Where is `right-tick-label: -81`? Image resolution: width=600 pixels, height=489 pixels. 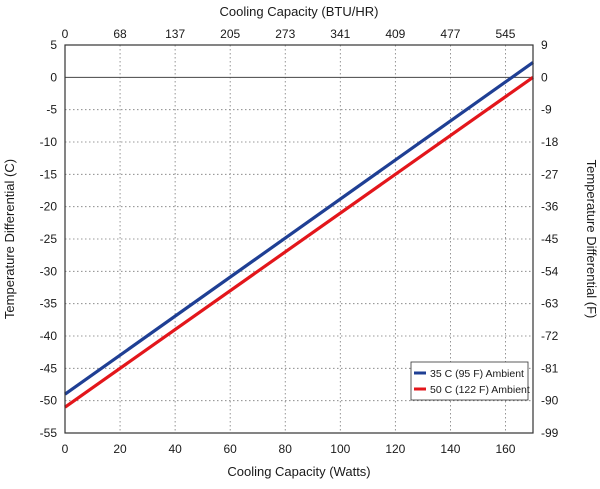 right-tick-label: -81 is located at coordinates (550, 368).